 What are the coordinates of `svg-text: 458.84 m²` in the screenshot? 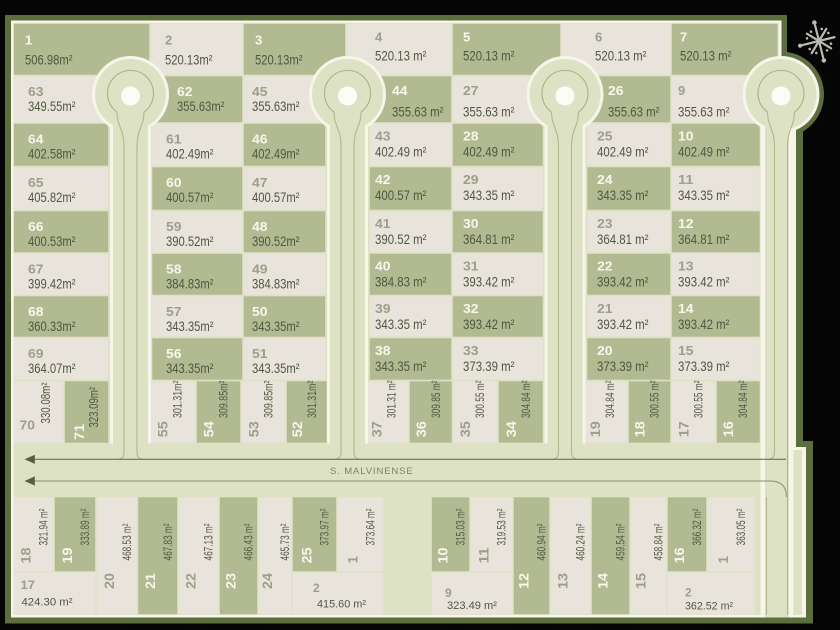 It's located at (659, 541).